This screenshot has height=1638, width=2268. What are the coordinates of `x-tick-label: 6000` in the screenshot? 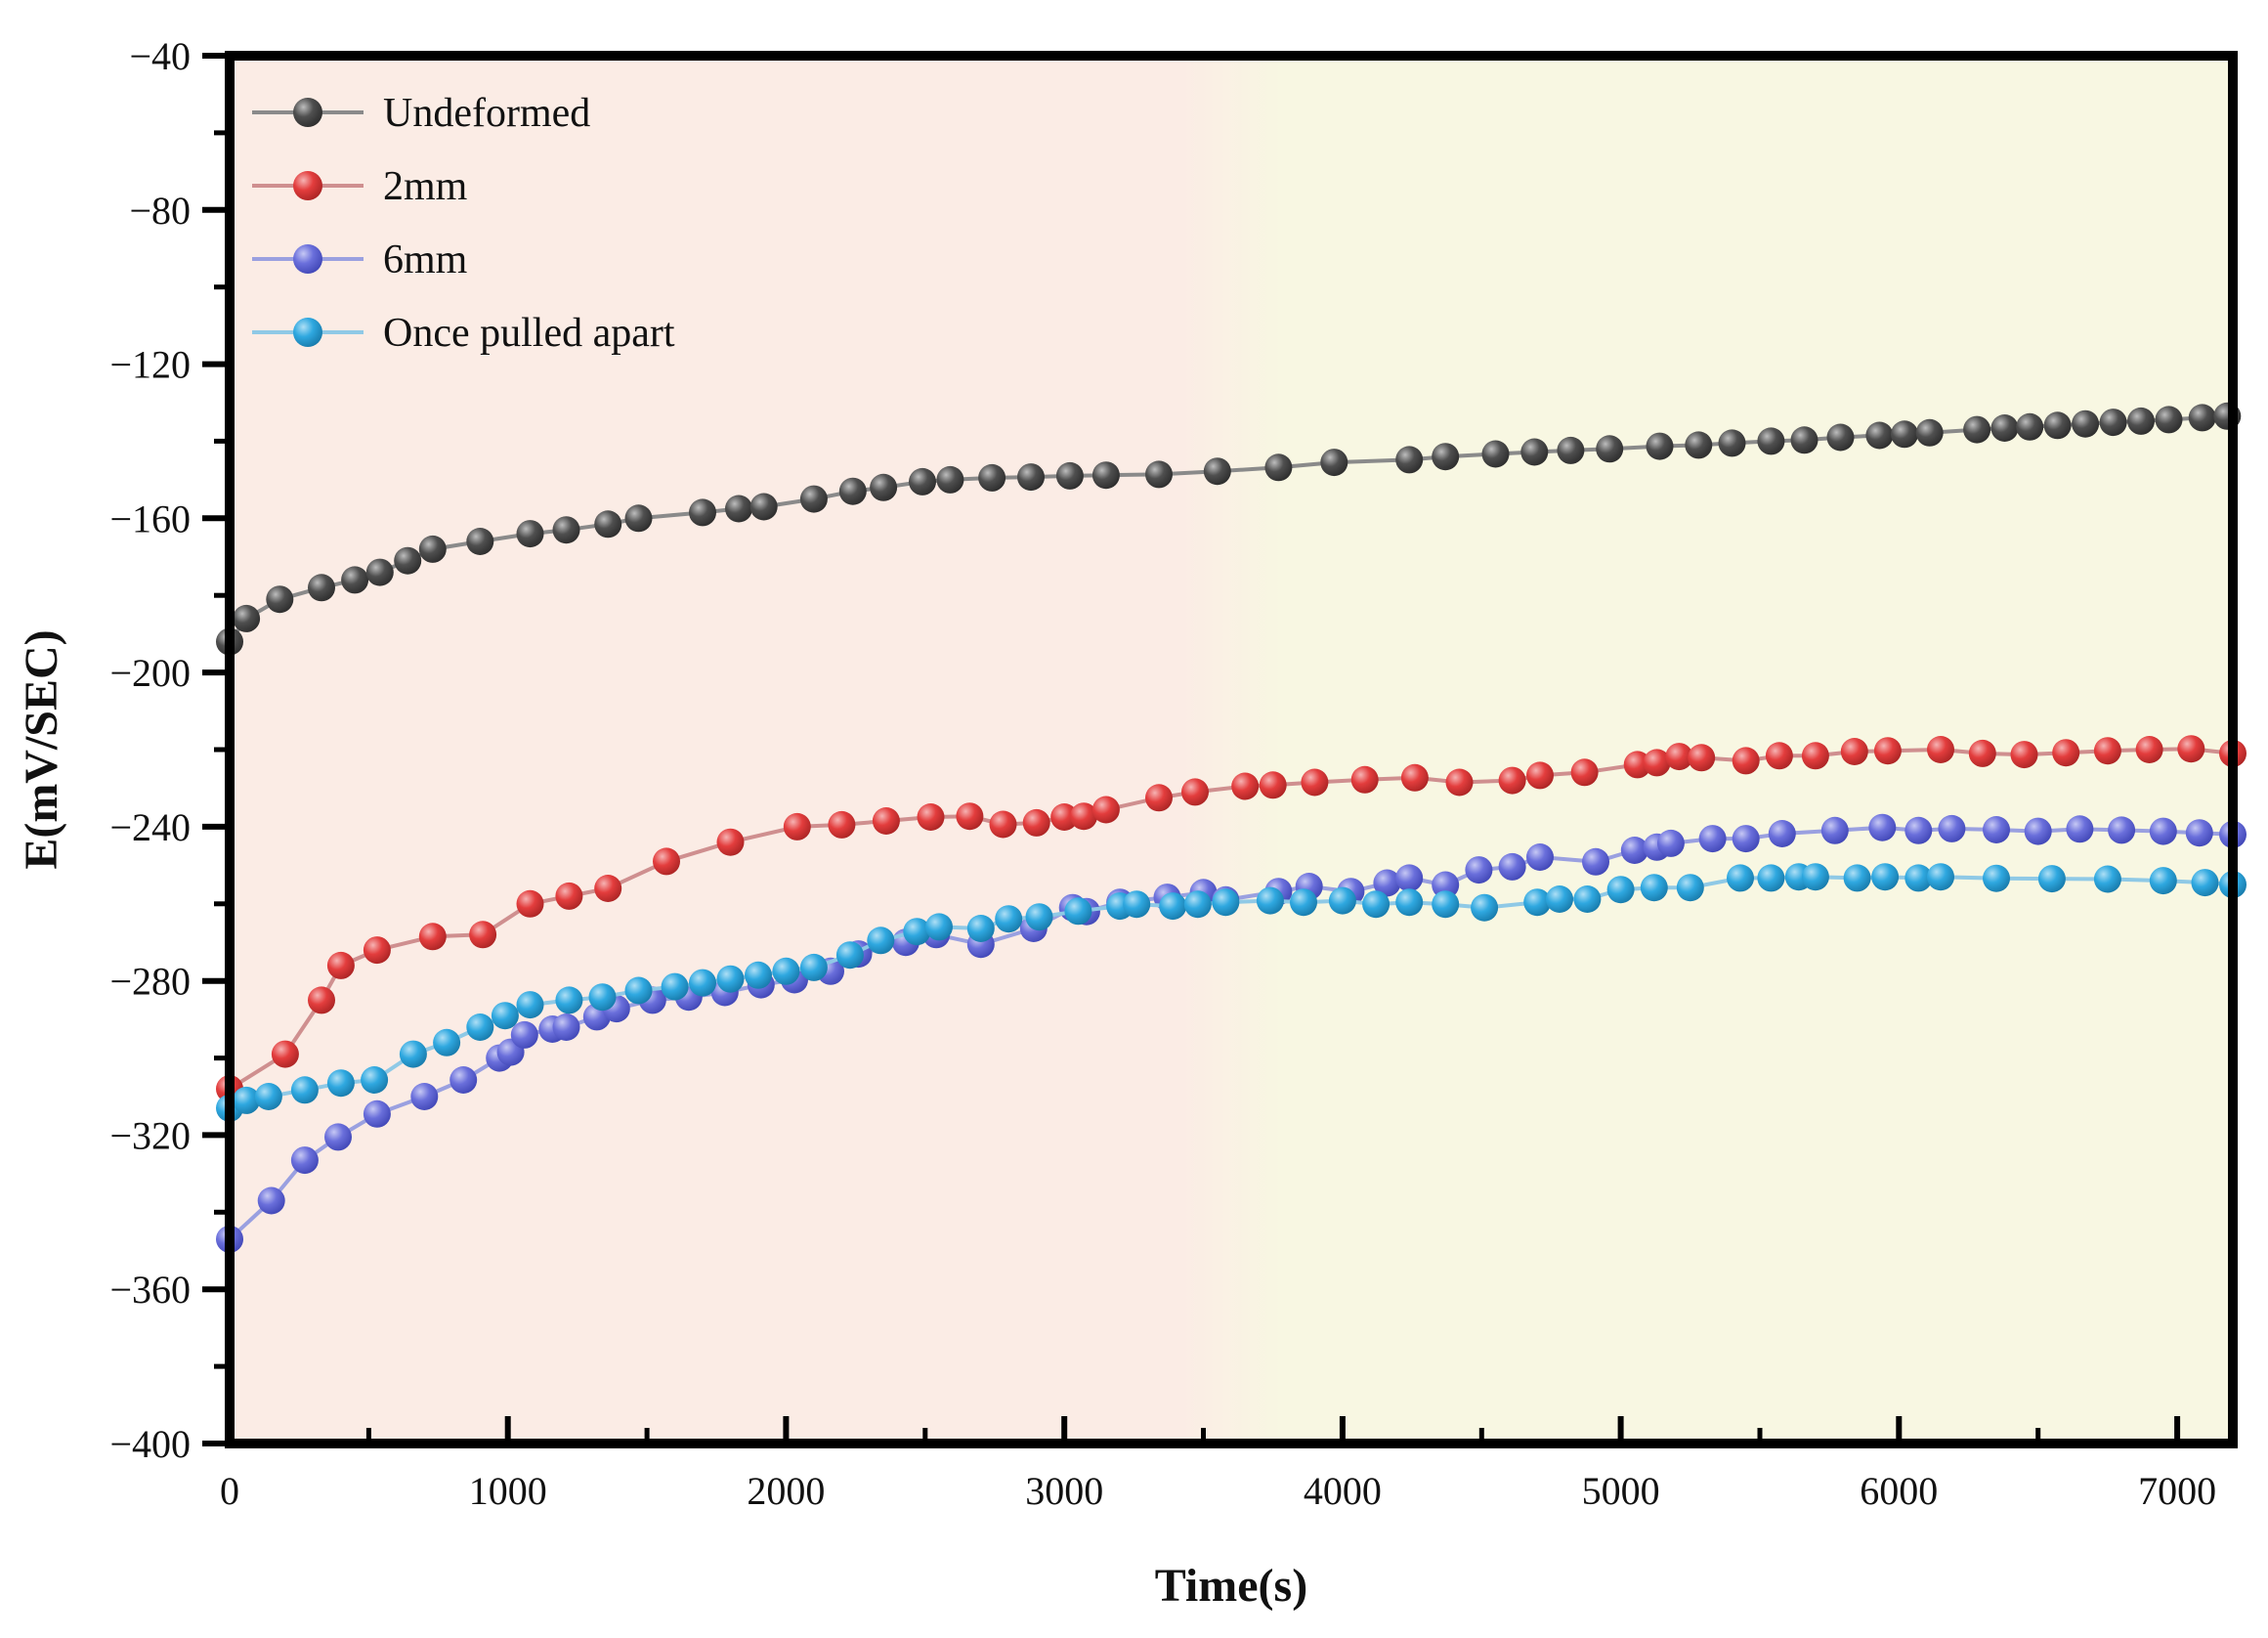 It's located at (1899, 1491).